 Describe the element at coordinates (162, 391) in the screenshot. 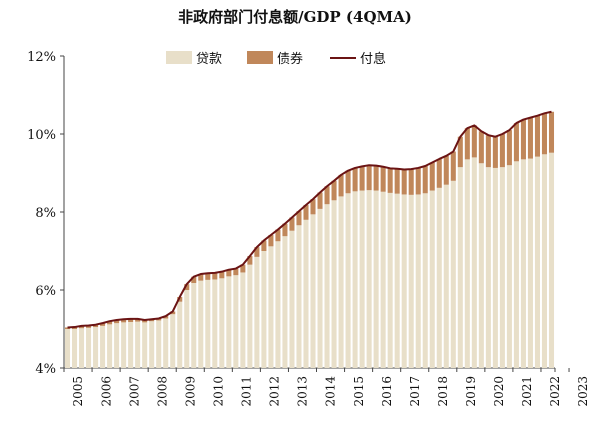

I see `x-tick-label: 2008` at that location.